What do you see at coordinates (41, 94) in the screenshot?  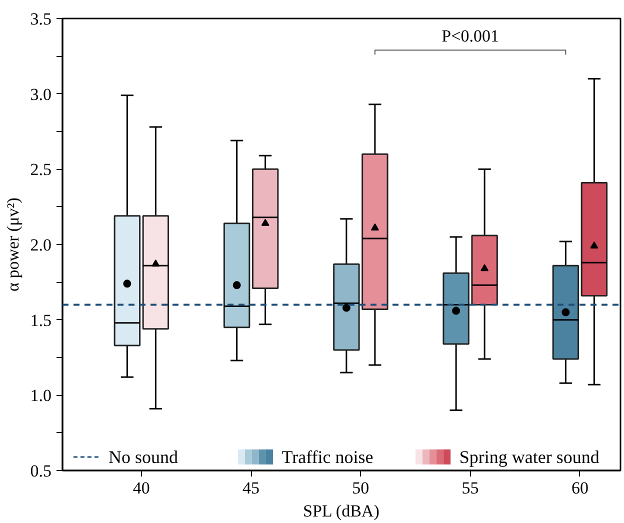 I see `y-tick-label: 3.0` at bounding box center [41, 94].